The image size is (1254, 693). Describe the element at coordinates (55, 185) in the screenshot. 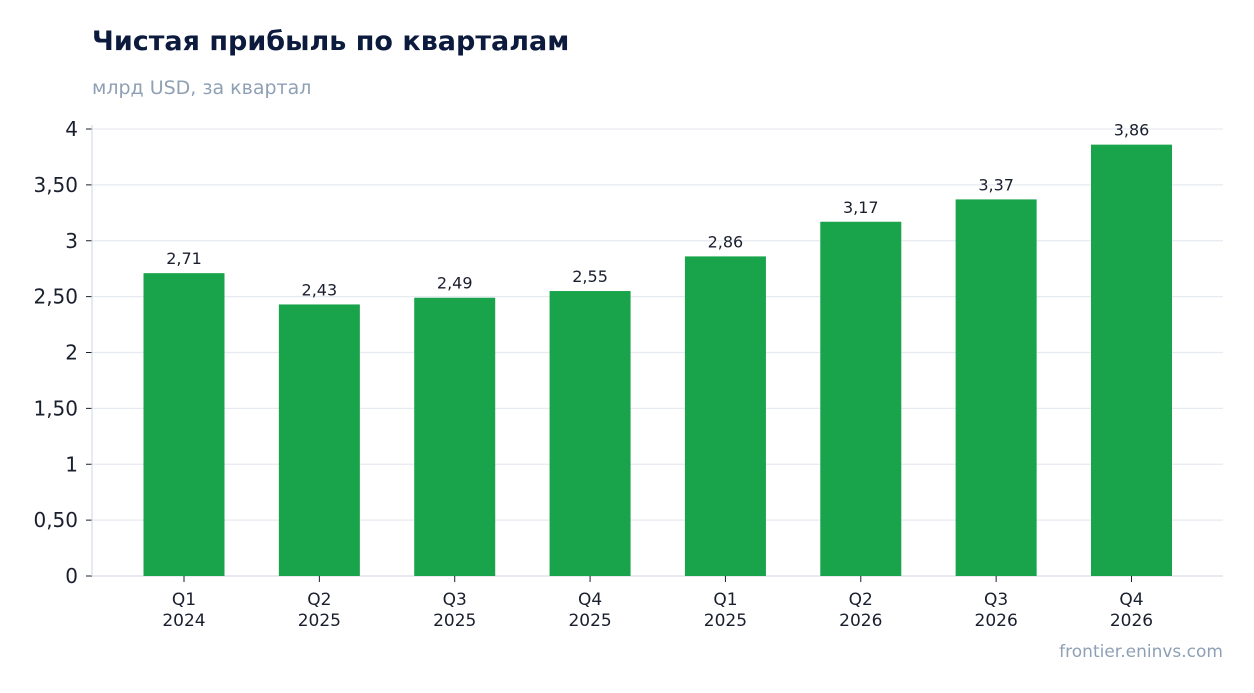

I see `y-tick-label: 3,50` at that location.